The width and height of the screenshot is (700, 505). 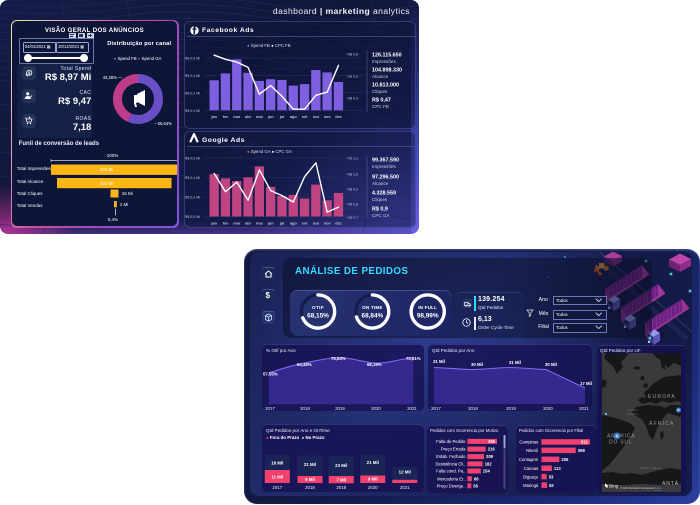 What do you see at coordinates (374, 364) in the screenshot?
I see `svg-text: 68,19%` at bounding box center [374, 364].